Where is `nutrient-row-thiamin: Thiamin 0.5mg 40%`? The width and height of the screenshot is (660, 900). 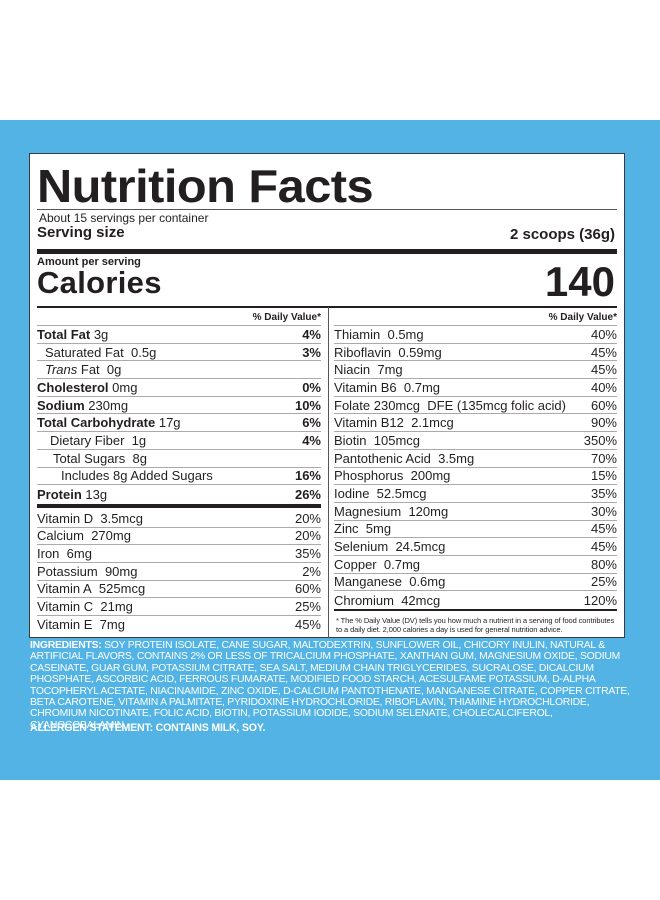 nutrient-row-thiamin: Thiamin 0.5mg 40% is located at coordinates (475, 335).